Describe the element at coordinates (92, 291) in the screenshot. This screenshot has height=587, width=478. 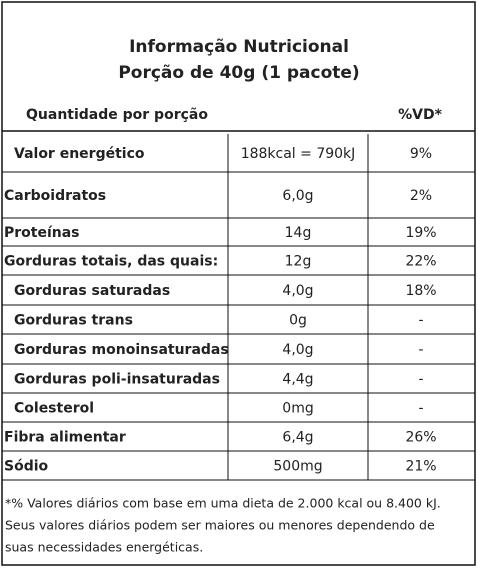
I see `nutrient-name: Gorduras saturadas` at that location.